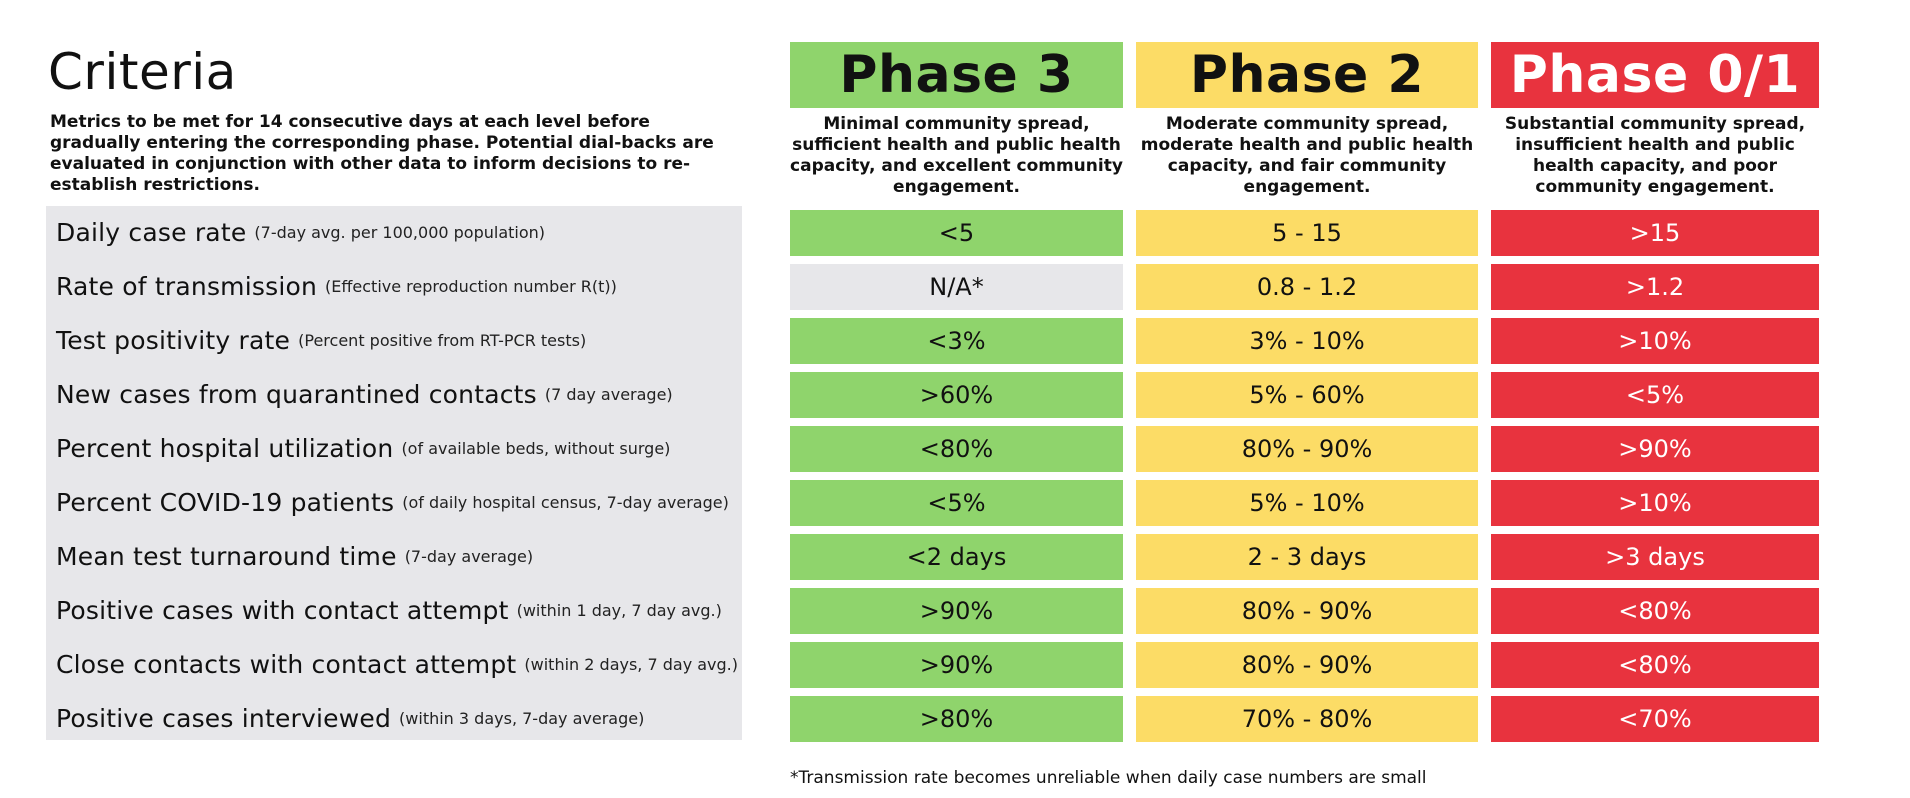 This screenshot has height=798, width=1910. What do you see at coordinates (142, 72) in the screenshot?
I see `page-title: Criteria` at bounding box center [142, 72].